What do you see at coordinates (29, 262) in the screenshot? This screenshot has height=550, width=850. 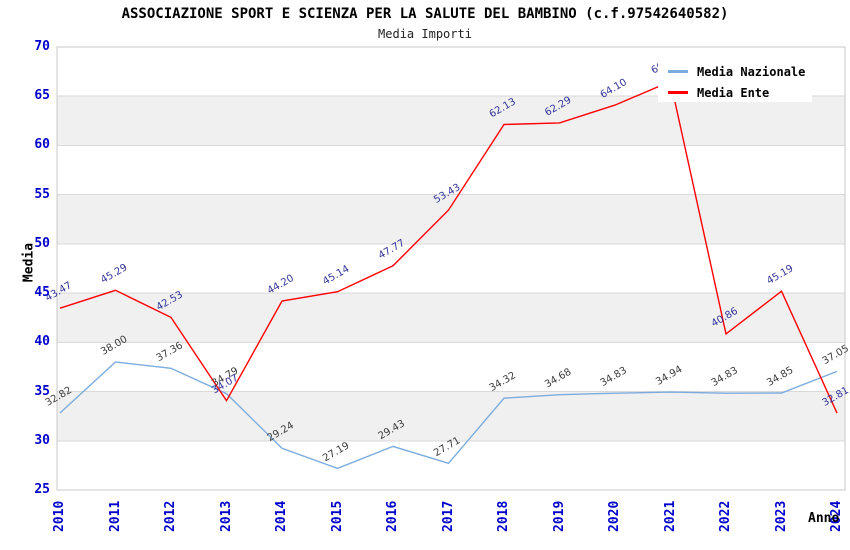 I see `y-axis-title: Media` at bounding box center [29, 262].